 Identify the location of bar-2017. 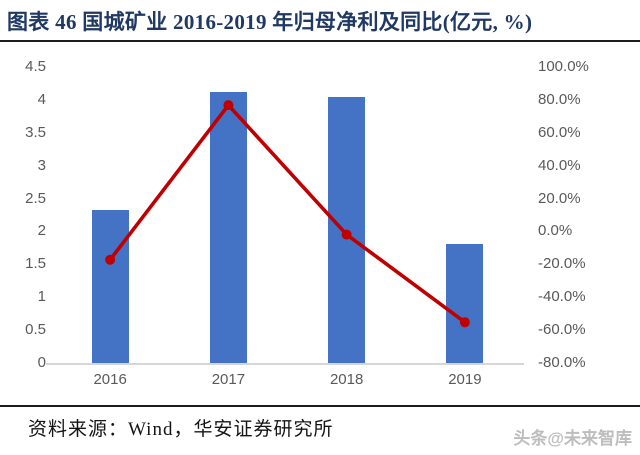
(228, 227).